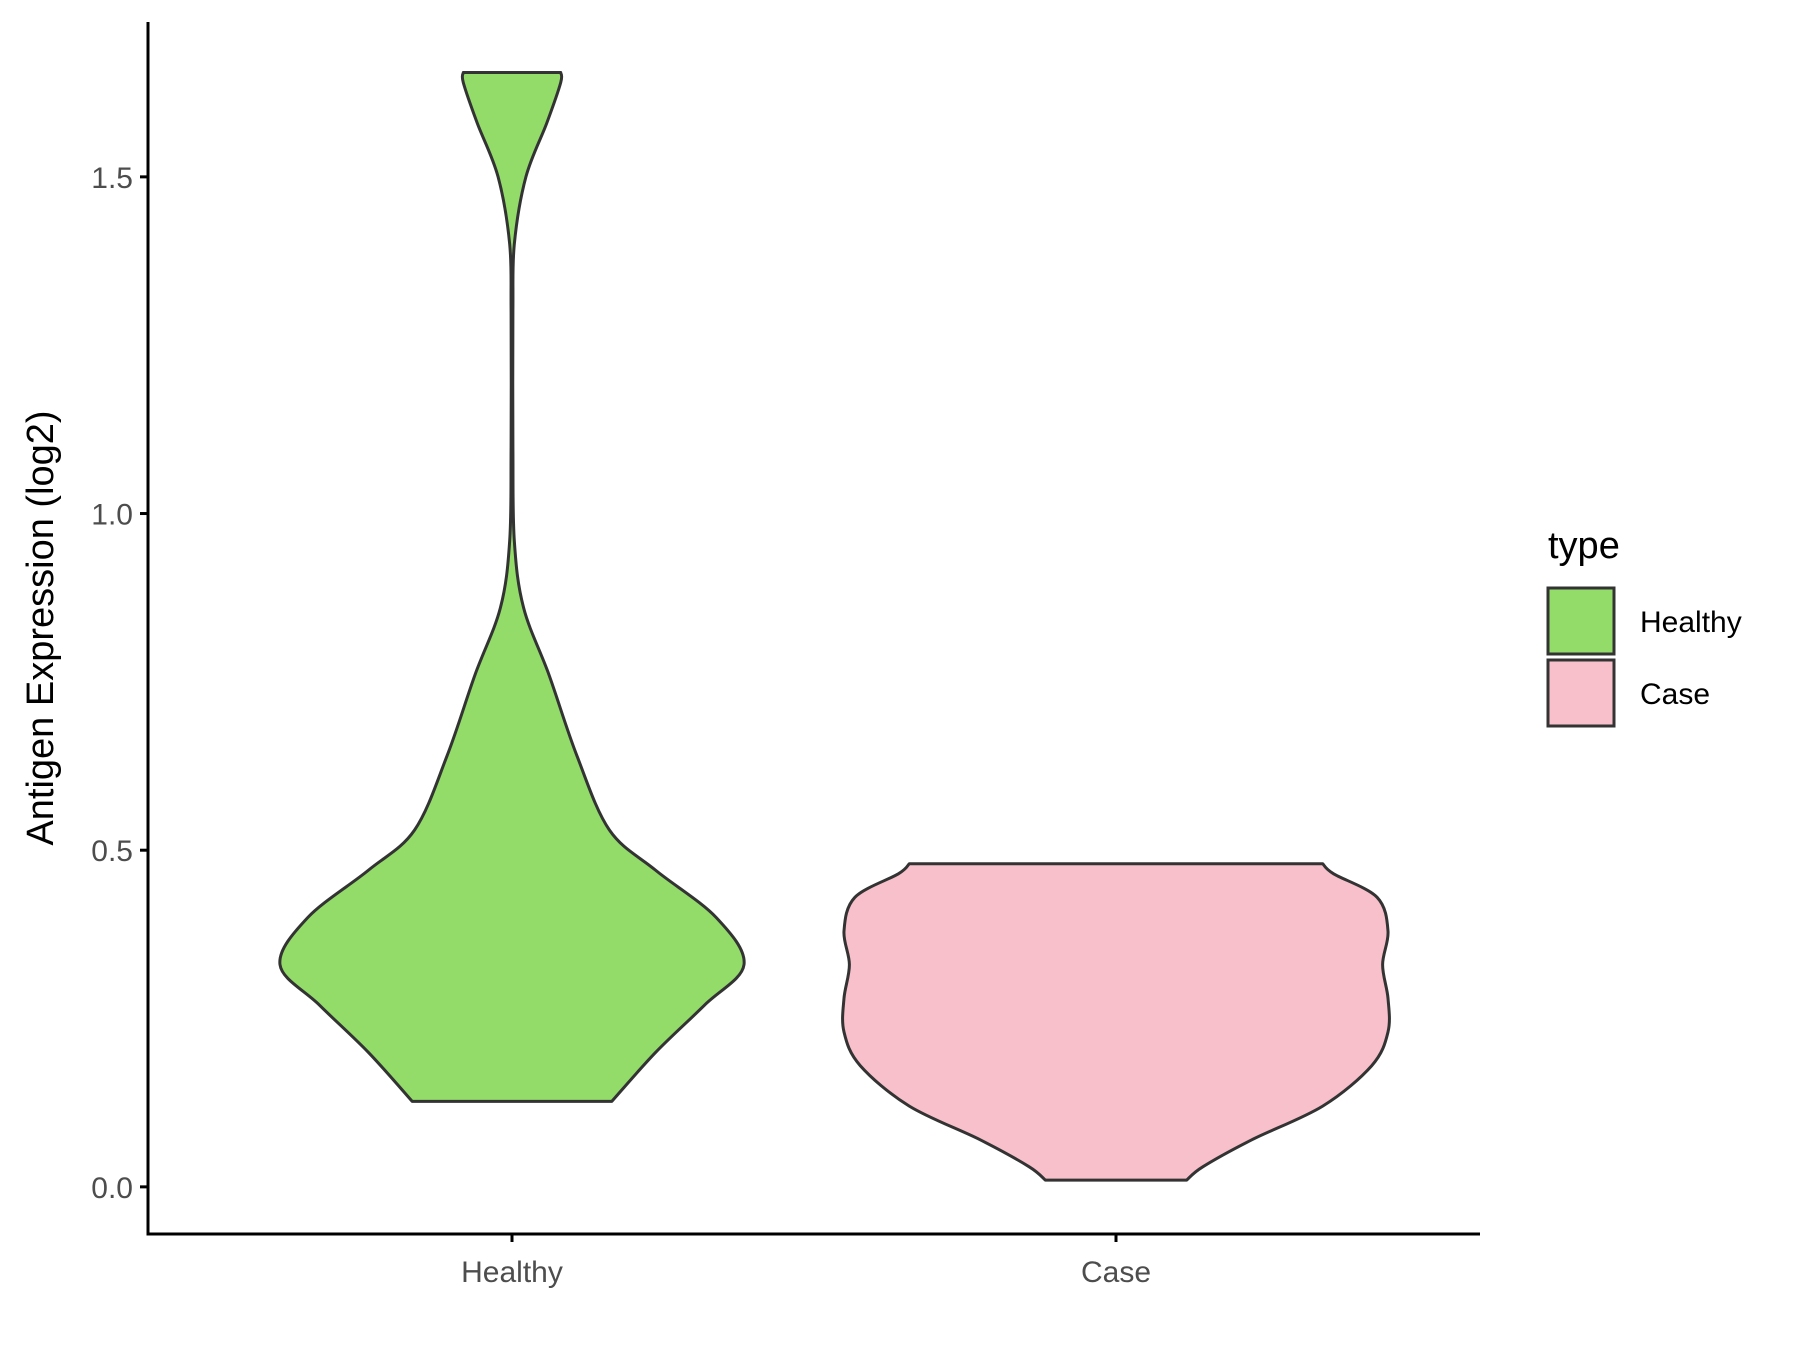  What do you see at coordinates (119, 683) in the screenshot?
I see `y-axis-ticks: 0.0 0.5 1.0 1.5` at bounding box center [119, 683].